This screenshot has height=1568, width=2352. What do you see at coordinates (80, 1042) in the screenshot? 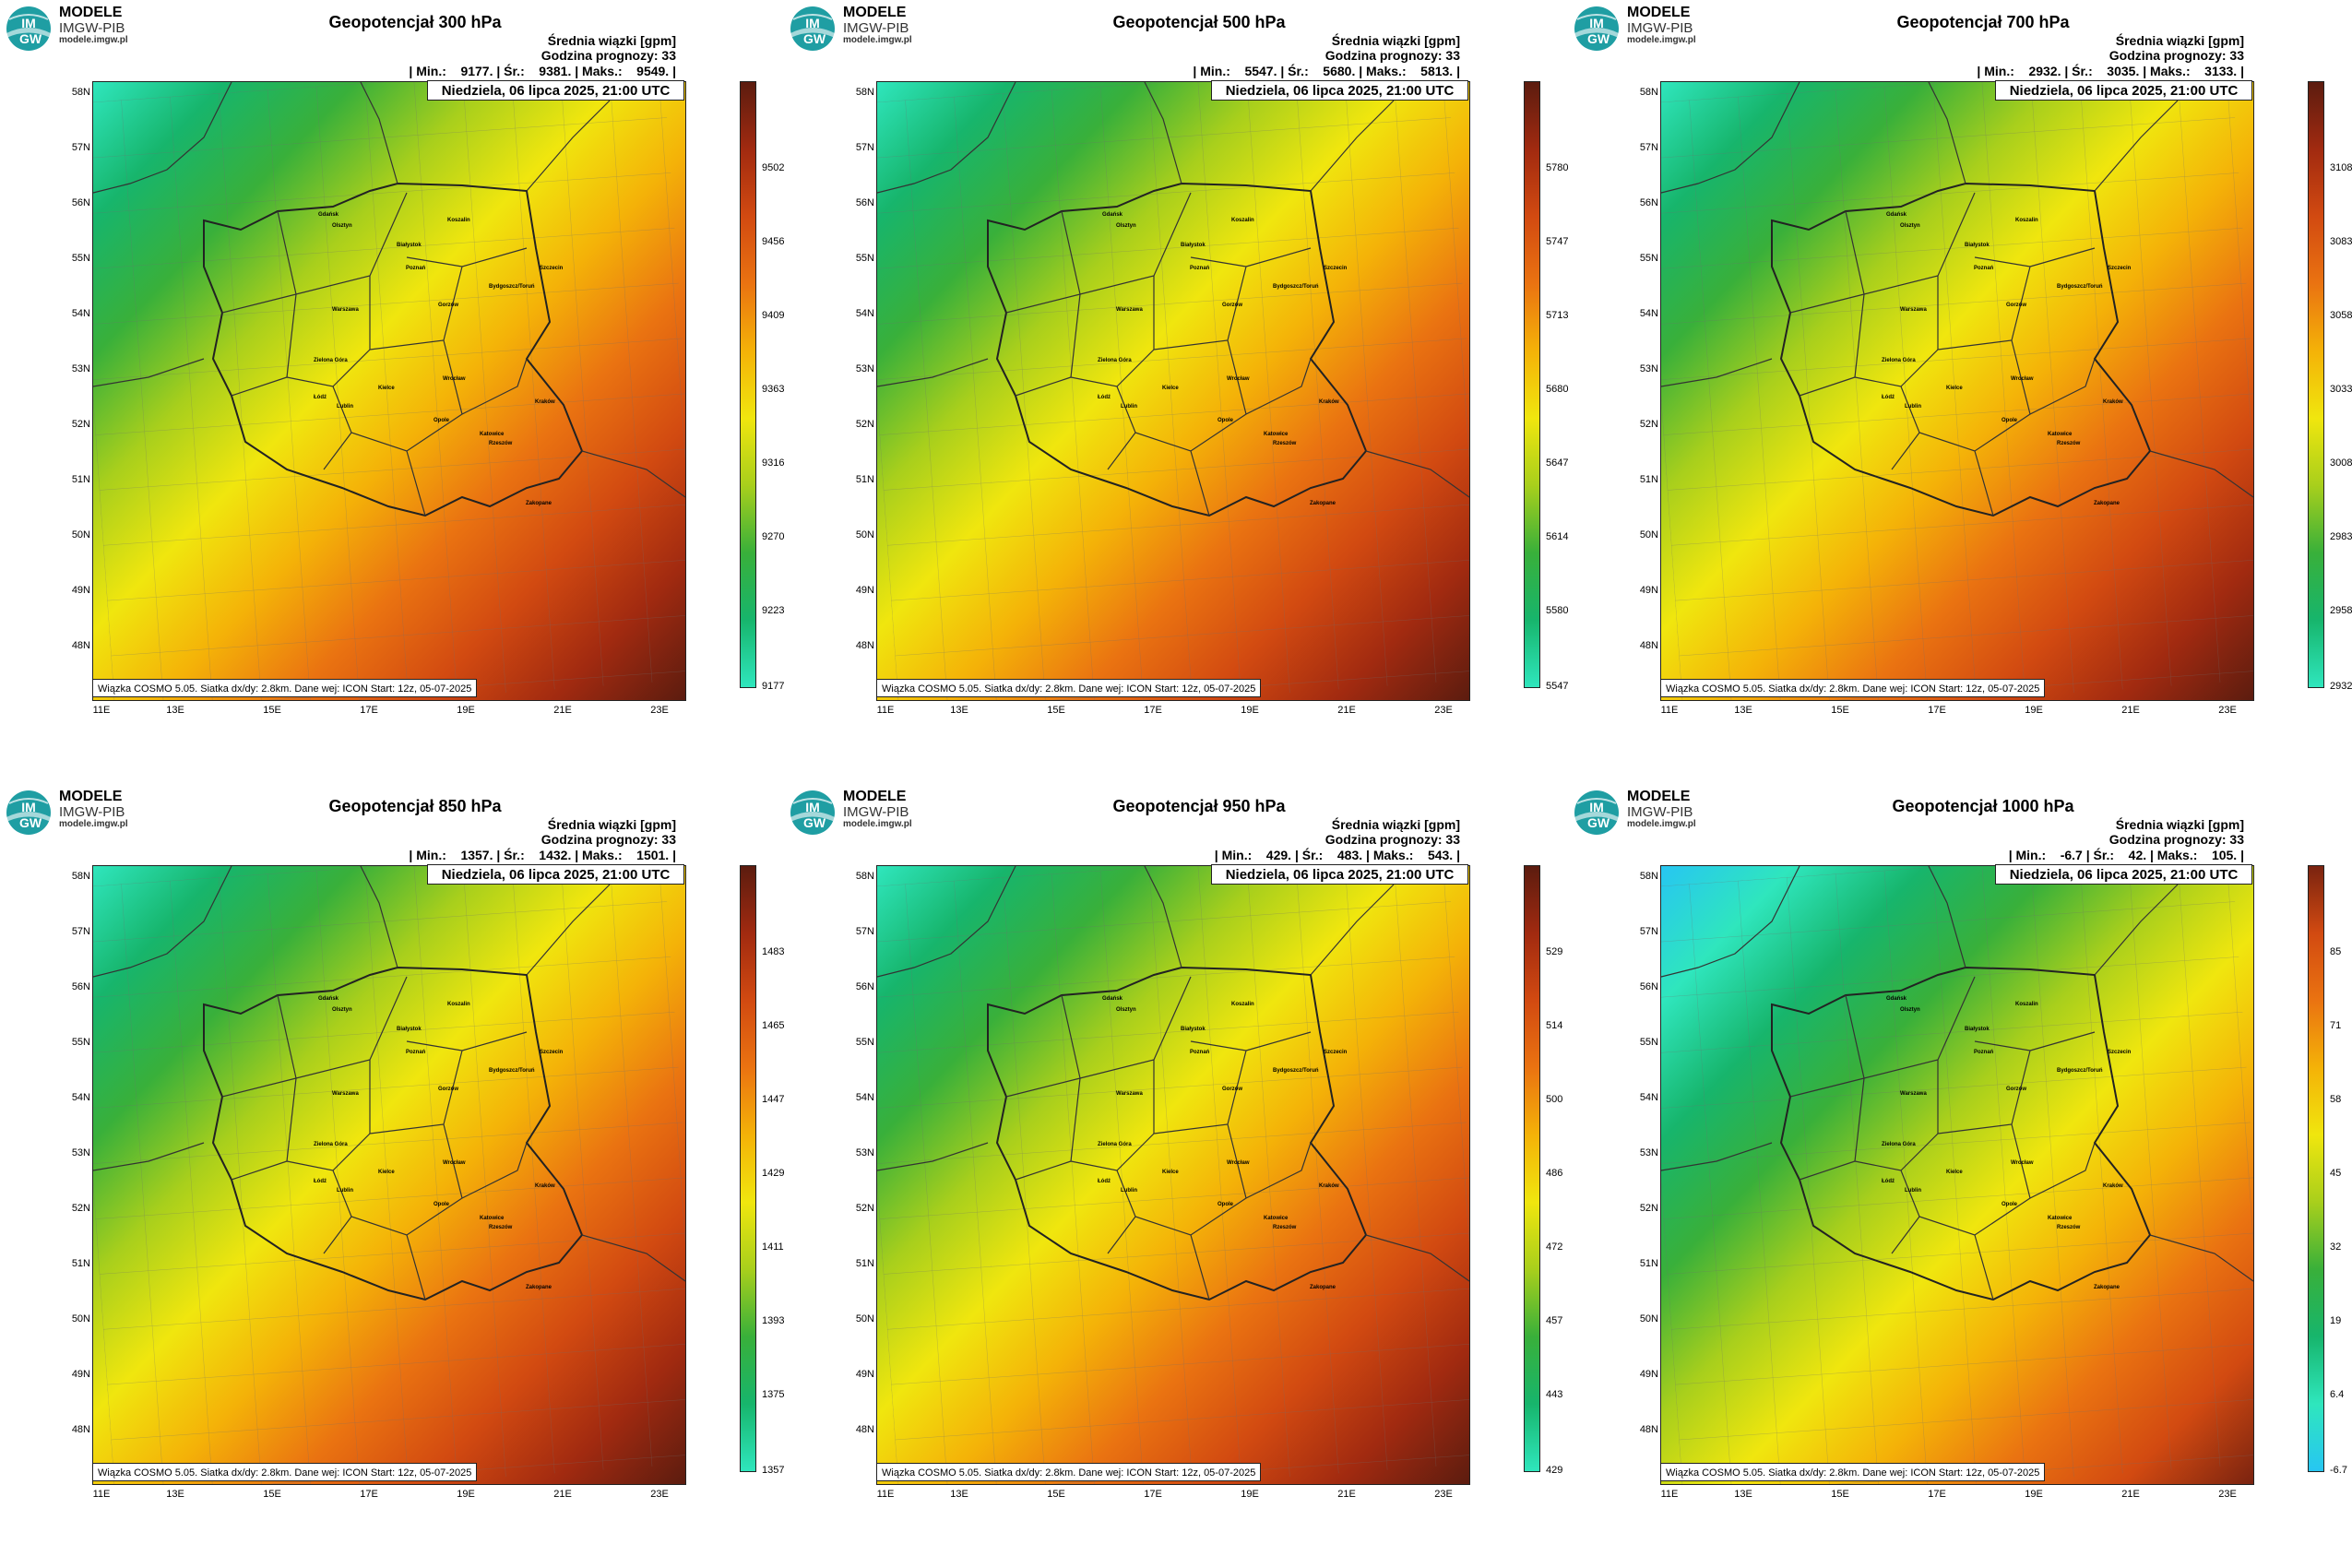
I see `lat-label: 55N` at bounding box center [80, 1042].